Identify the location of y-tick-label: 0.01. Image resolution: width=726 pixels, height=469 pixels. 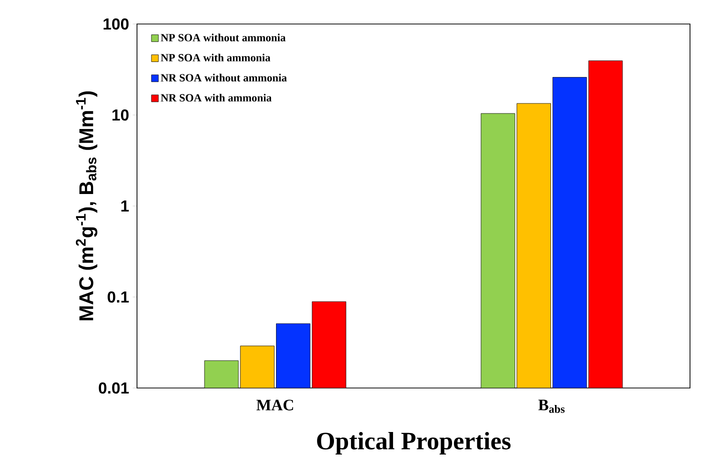
(113, 388).